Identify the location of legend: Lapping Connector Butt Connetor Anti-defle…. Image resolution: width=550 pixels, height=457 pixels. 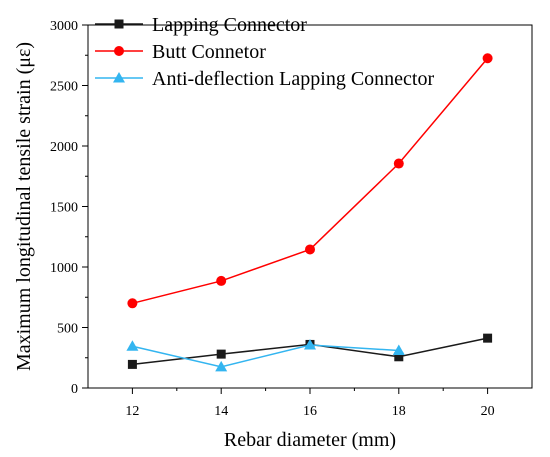
(264, 52).